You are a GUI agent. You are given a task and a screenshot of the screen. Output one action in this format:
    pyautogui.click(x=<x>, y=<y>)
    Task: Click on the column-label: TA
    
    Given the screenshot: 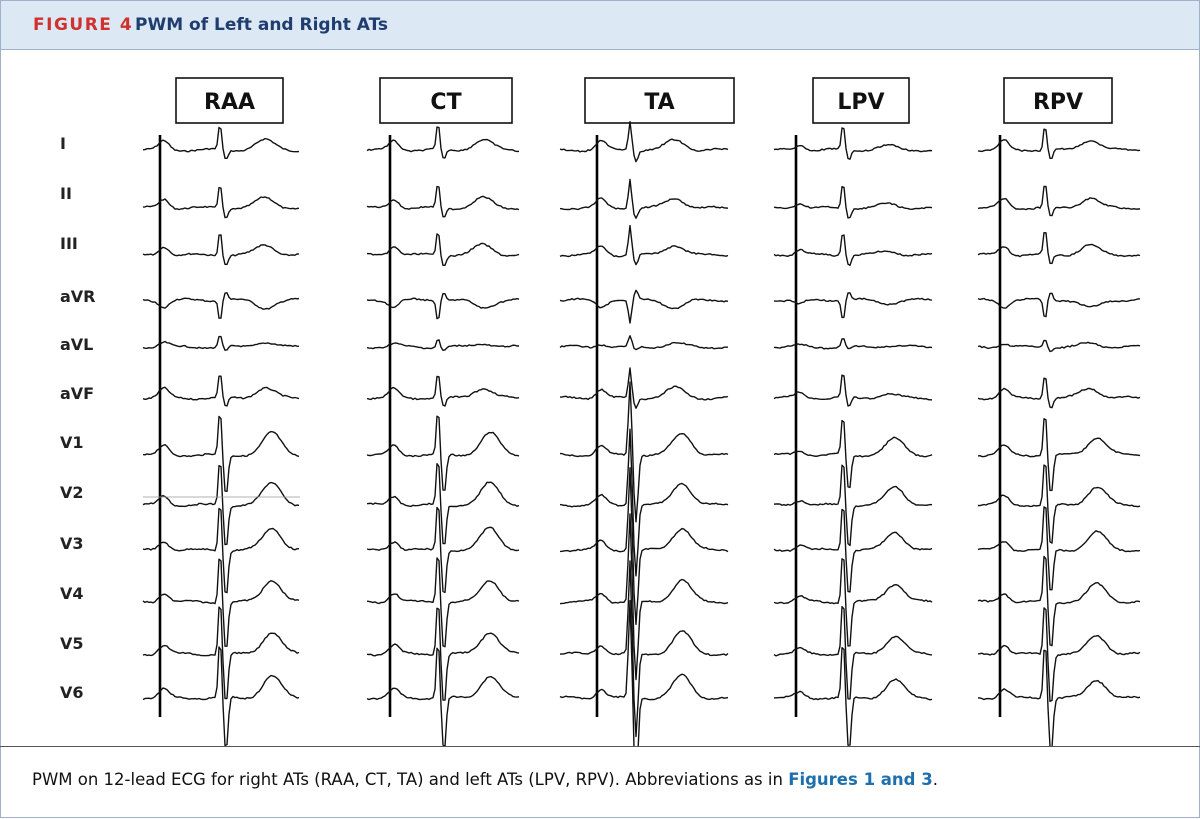 What is the action you would take?
    pyautogui.click(x=659, y=102)
    